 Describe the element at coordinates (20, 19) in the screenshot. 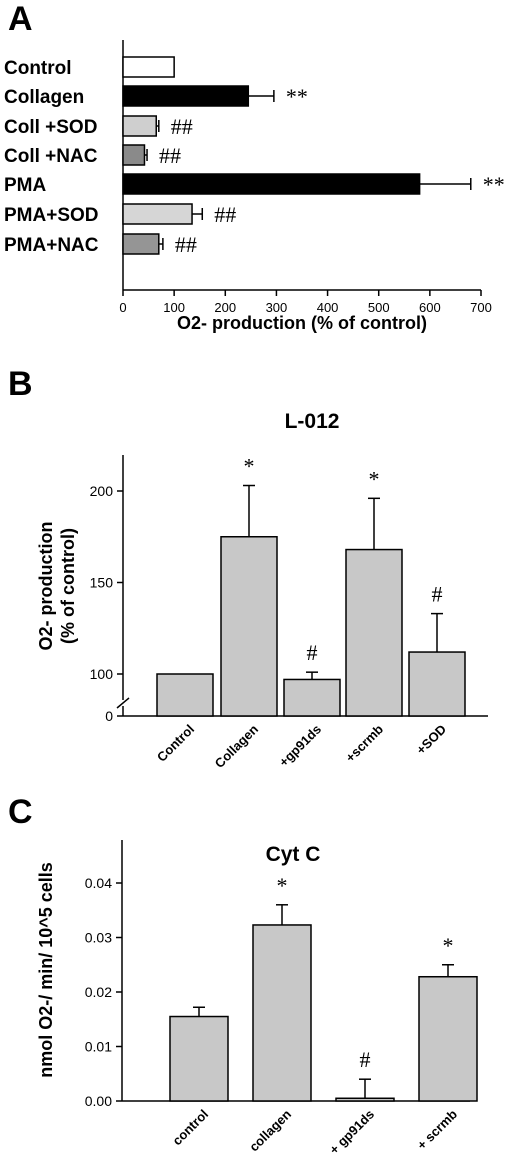

I see `panel-label-a: A` at that location.